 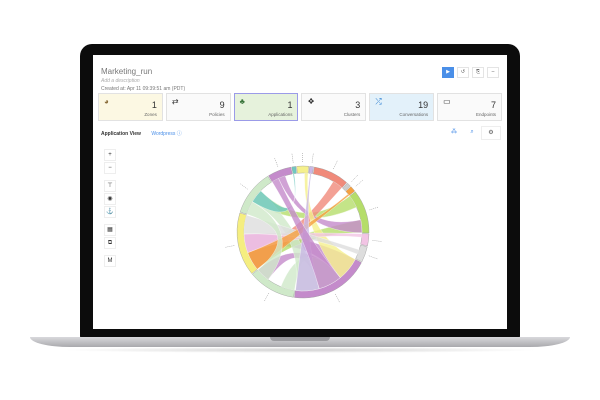 What do you see at coordinates (110, 186) in the screenshot?
I see `filter-icon: ⊤` at bounding box center [110, 186].